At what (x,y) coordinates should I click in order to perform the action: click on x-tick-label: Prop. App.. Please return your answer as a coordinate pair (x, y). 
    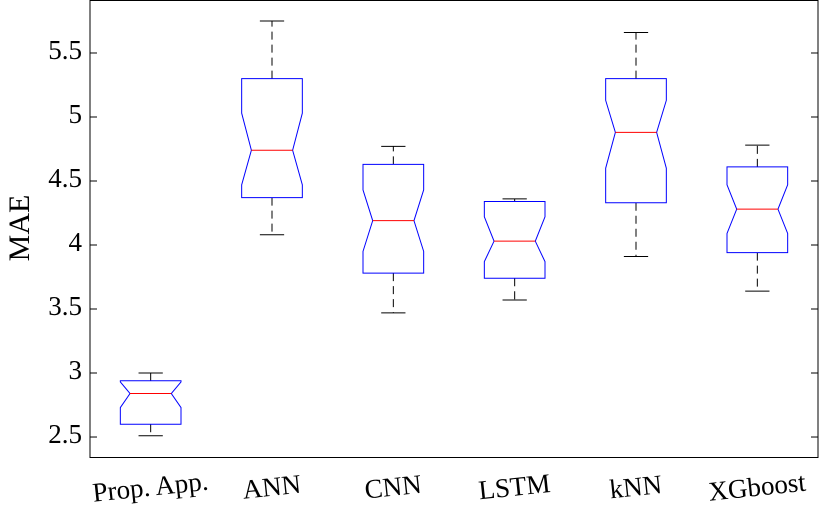
    Looking at the image, I should click on (150, 487).